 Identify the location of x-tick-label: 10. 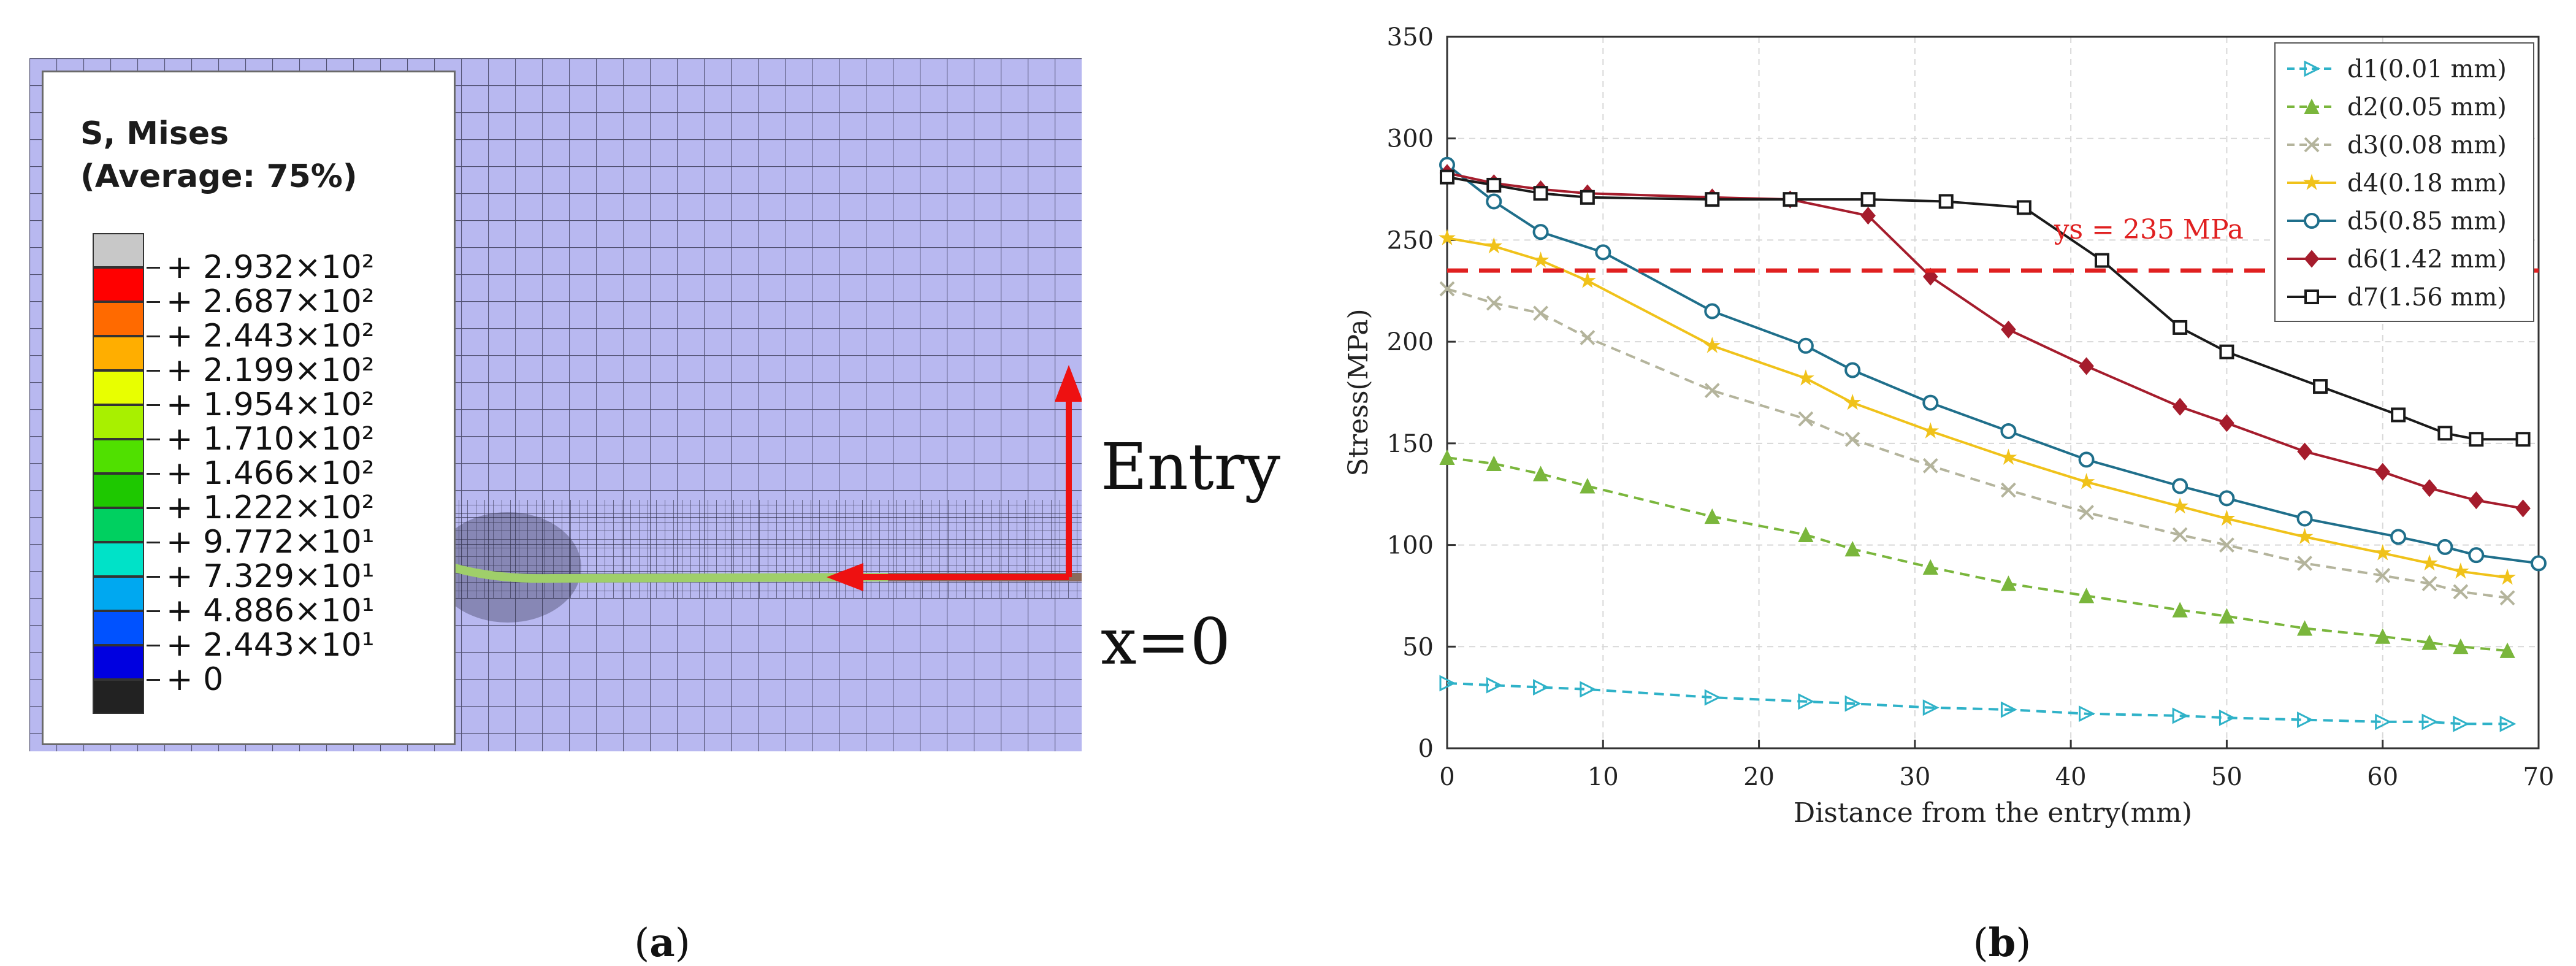
(1603, 777).